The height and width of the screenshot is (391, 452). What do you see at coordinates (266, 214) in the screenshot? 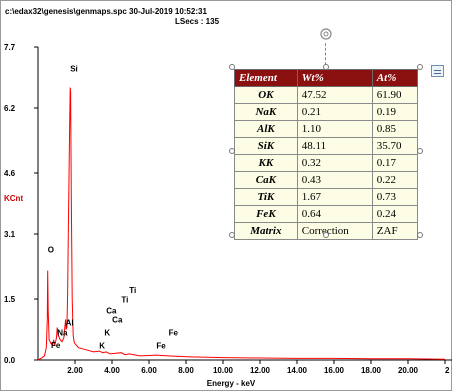
I see `cell-element: FeK` at bounding box center [266, 214].